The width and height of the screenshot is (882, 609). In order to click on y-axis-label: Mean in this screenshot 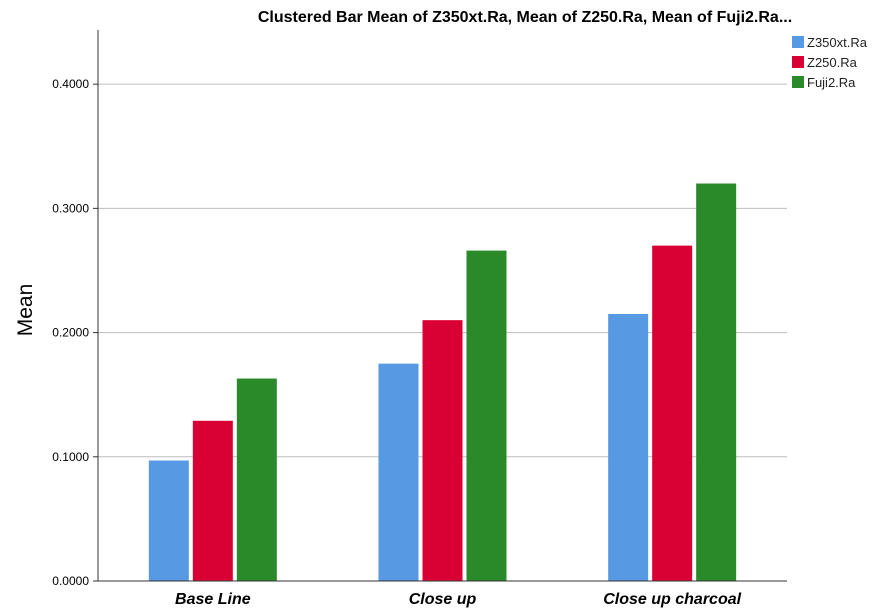, I will do `click(25, 310)`.